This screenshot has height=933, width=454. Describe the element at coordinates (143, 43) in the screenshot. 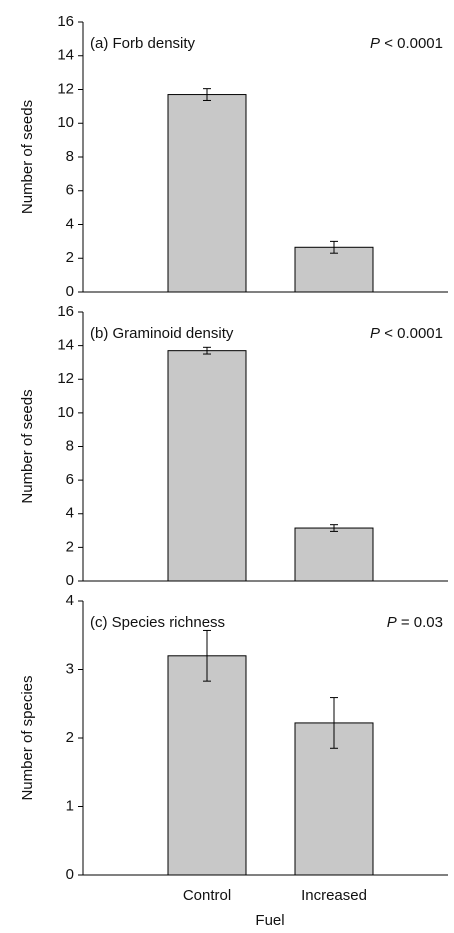

I see `panel-title: (a) Forb density` at that location.